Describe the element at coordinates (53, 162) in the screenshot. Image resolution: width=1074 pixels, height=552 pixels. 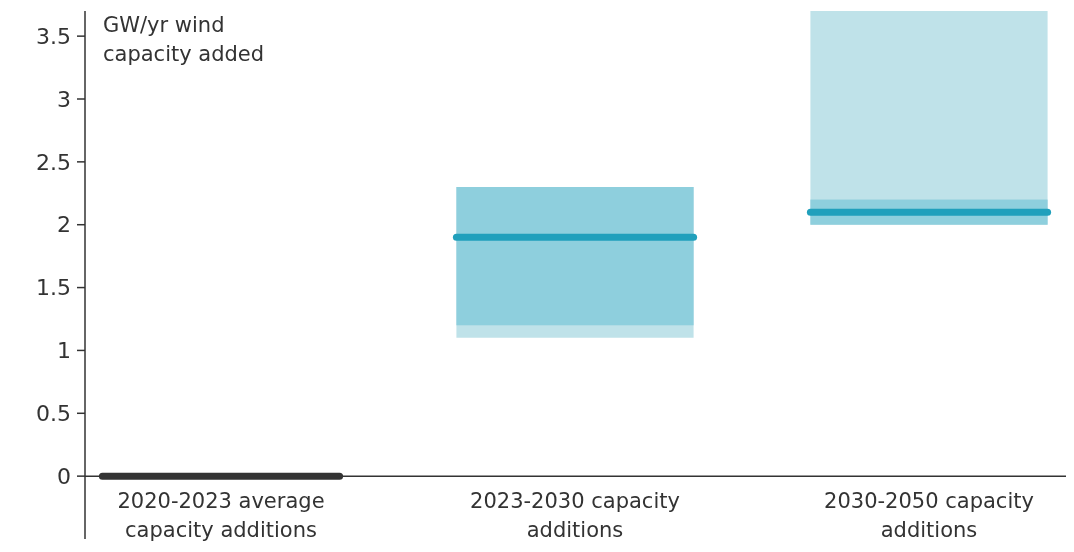
I see `y-tick-label: 2.5` at that location.